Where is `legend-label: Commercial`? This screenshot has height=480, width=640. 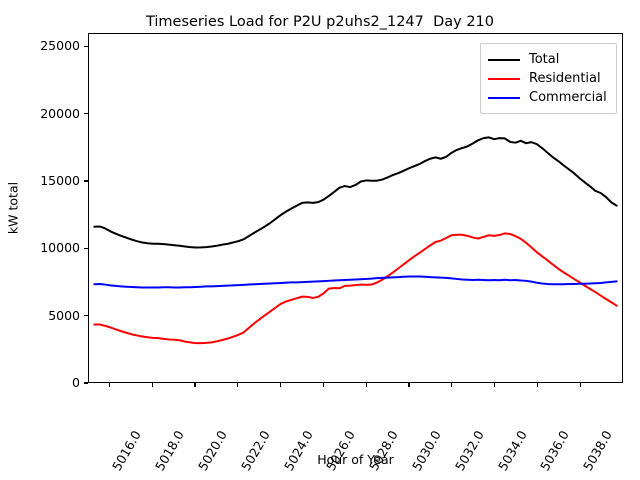 legend-label: Commercial is located at coordinates (568, 97).